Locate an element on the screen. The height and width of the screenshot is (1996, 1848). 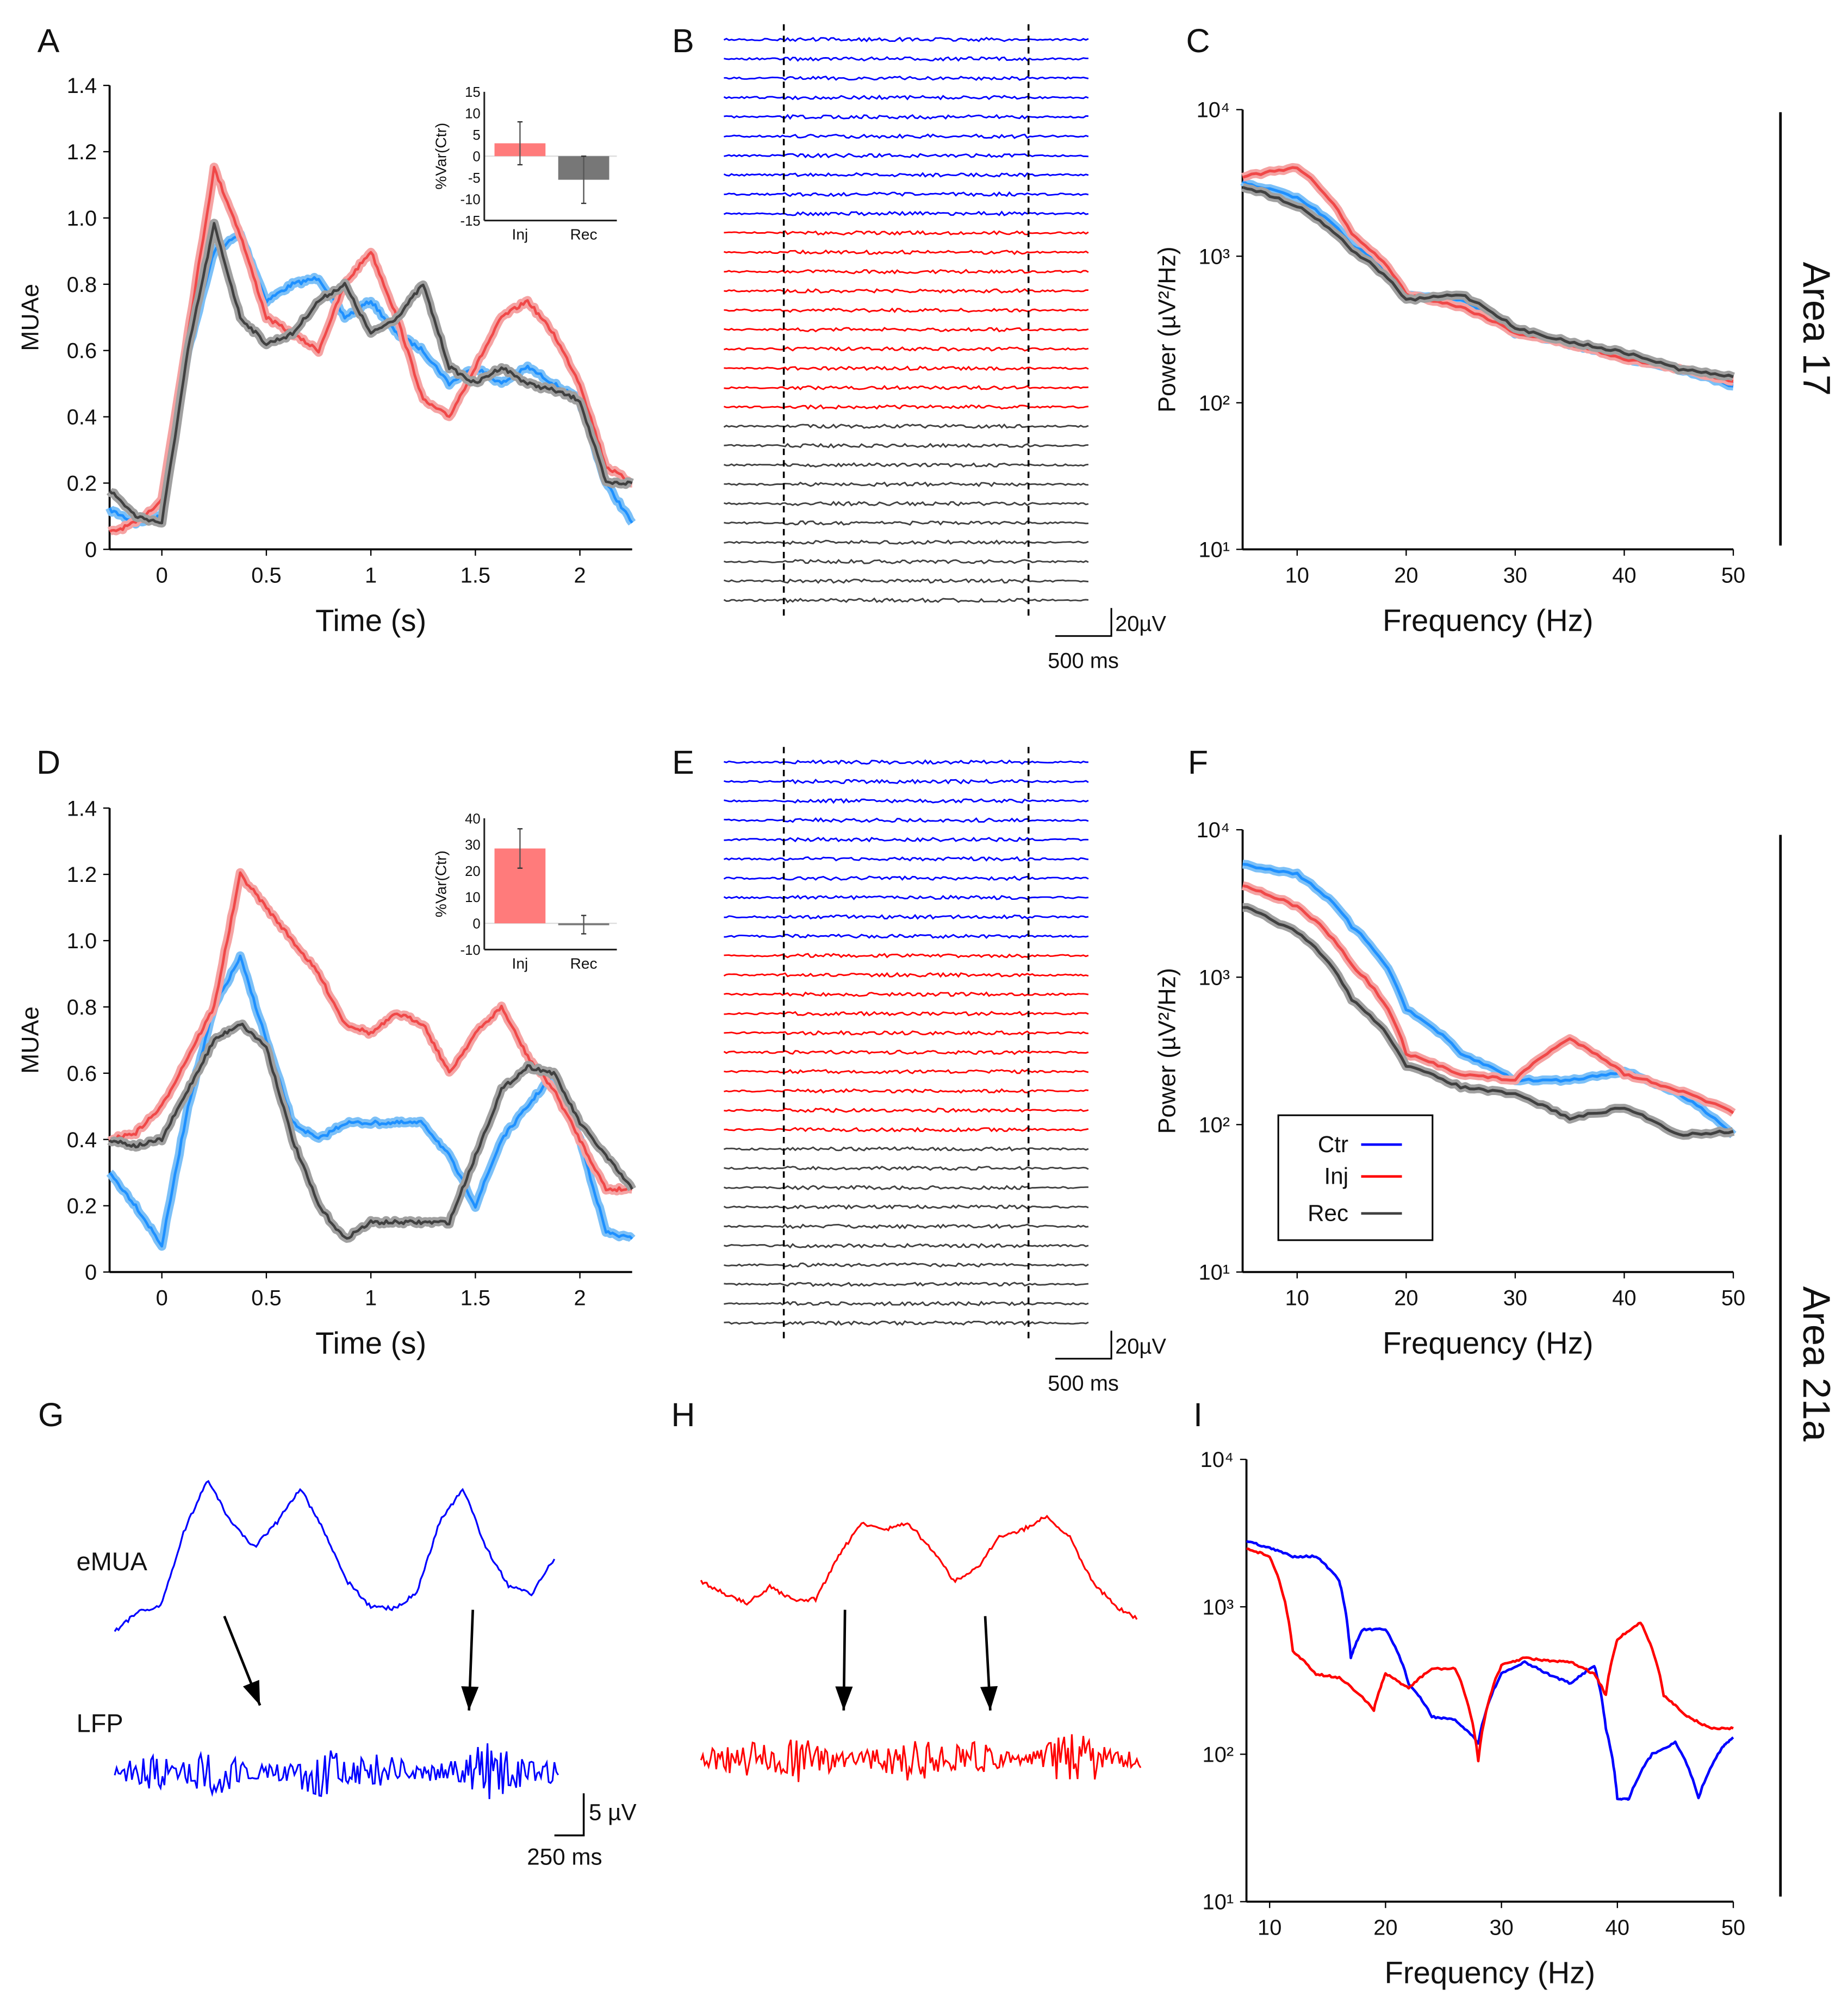
x-tick-label: 50 is located at coordinates (1733, 575).